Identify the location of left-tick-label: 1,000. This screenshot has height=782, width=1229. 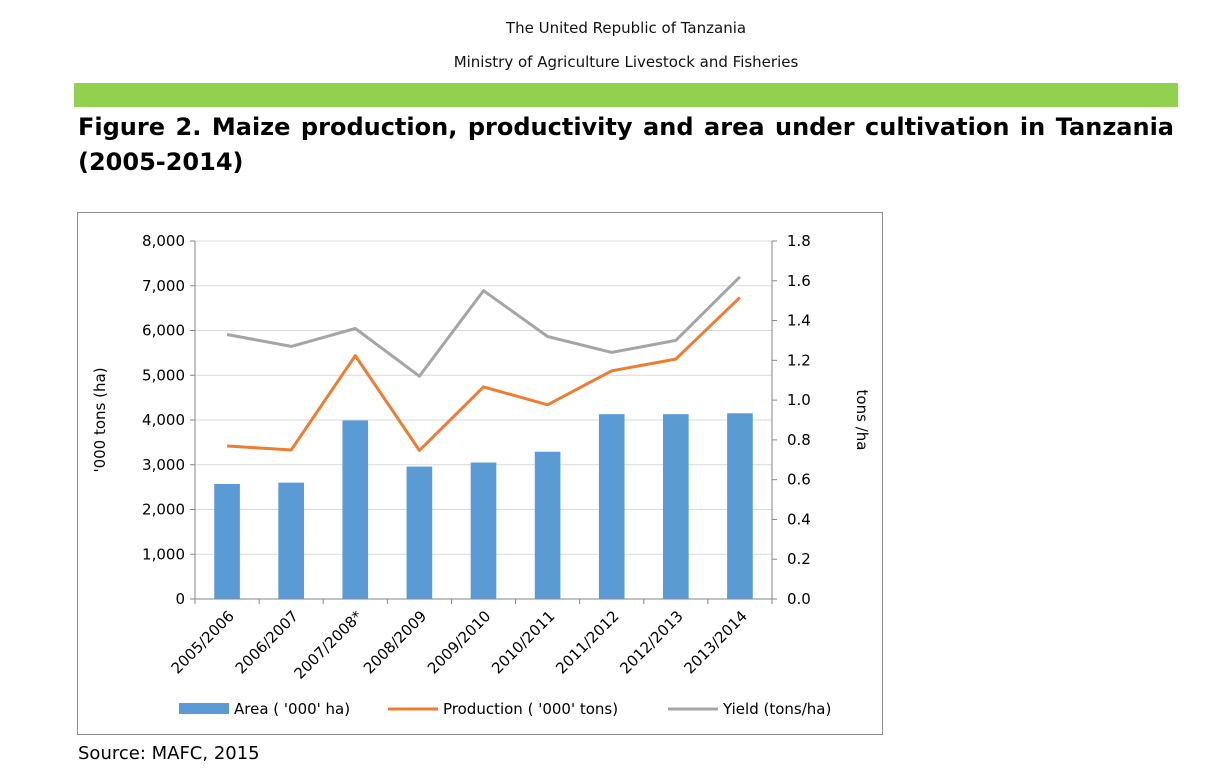
(163, 554).